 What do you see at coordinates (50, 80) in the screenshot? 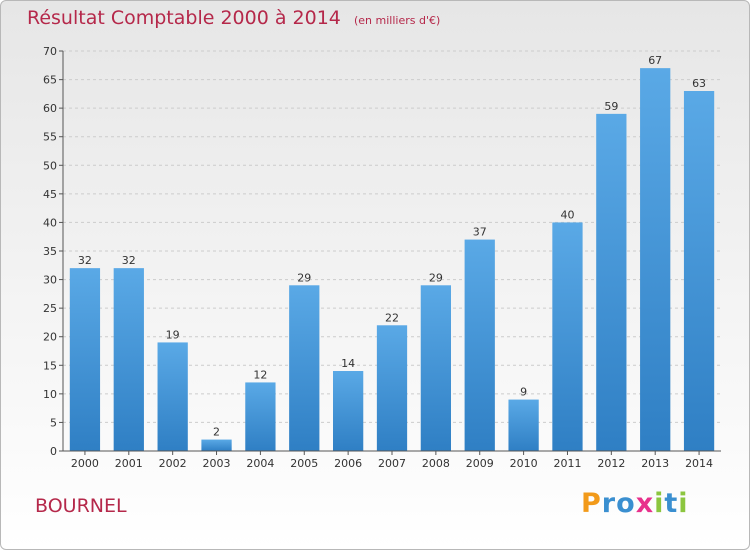
I see `y-tick-label: 65` at bounding box center [50, 80].